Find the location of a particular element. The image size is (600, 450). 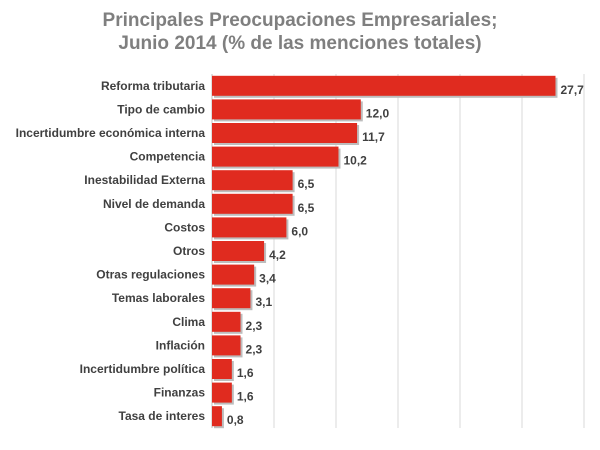

category-label: Incertidumbre económica interna is located at coordinates (111, 133).